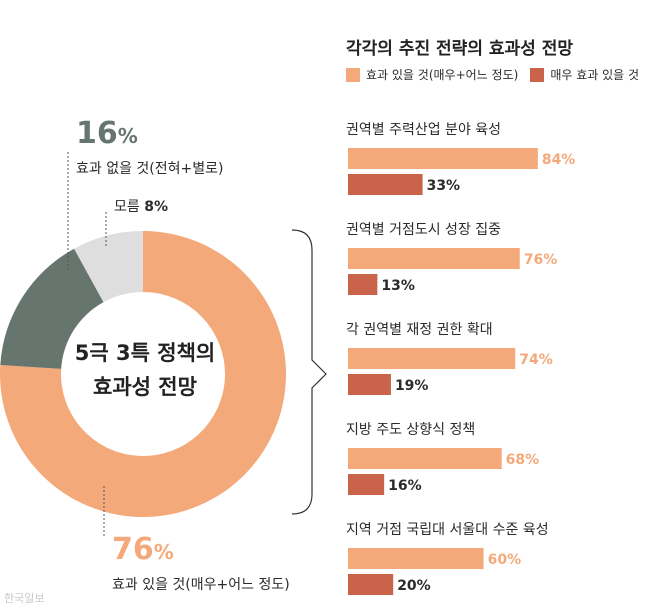  What do you see at coordinates (537, 74) in the screenshot?
I see `legend-swatch-very-effective` at bounding box center [537, 74].